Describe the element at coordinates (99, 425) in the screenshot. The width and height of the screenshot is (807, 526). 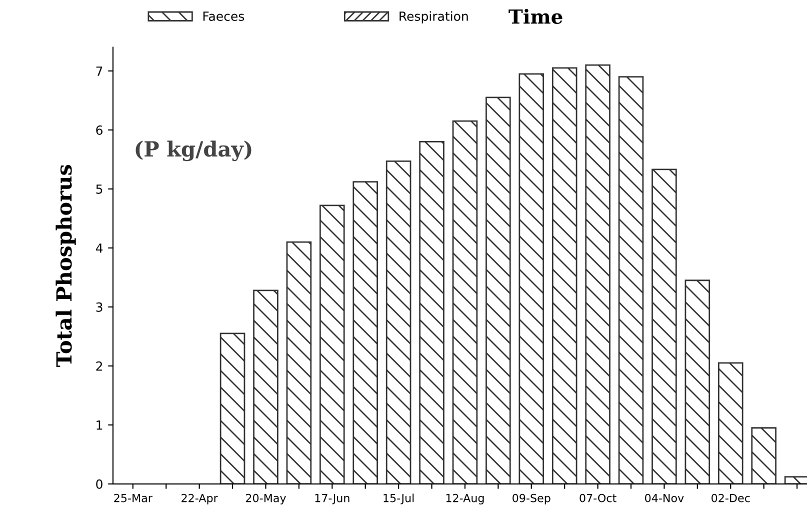
I see `y-tick-label: 1` at that location.